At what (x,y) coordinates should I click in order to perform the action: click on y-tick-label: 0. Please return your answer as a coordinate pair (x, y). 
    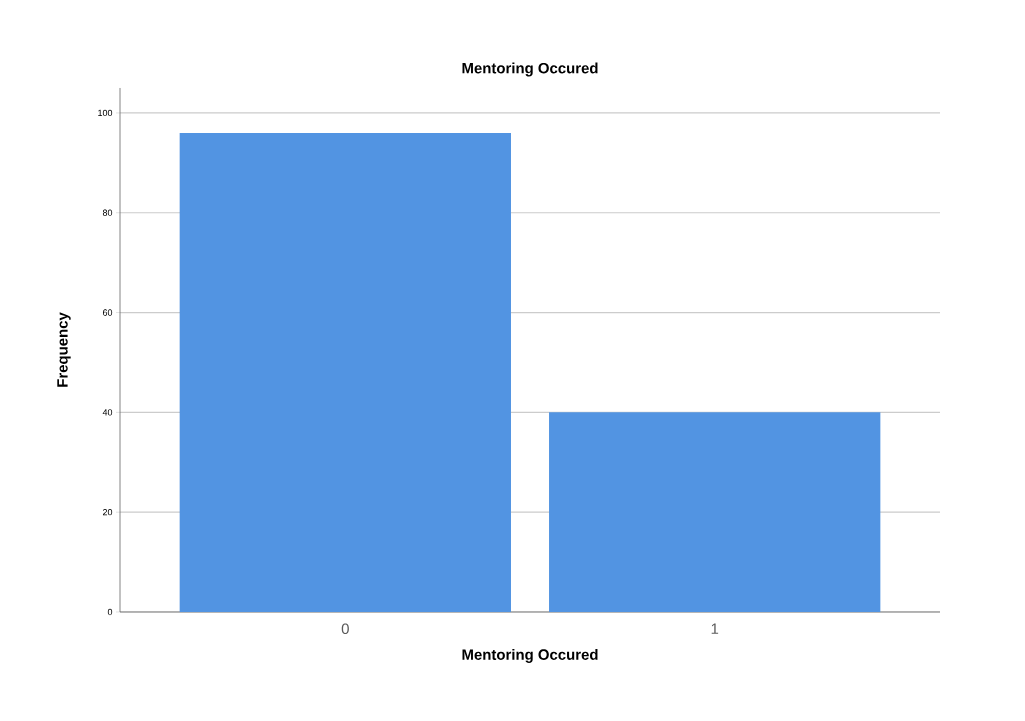
    Looking at the image, I should click on (110, 612).